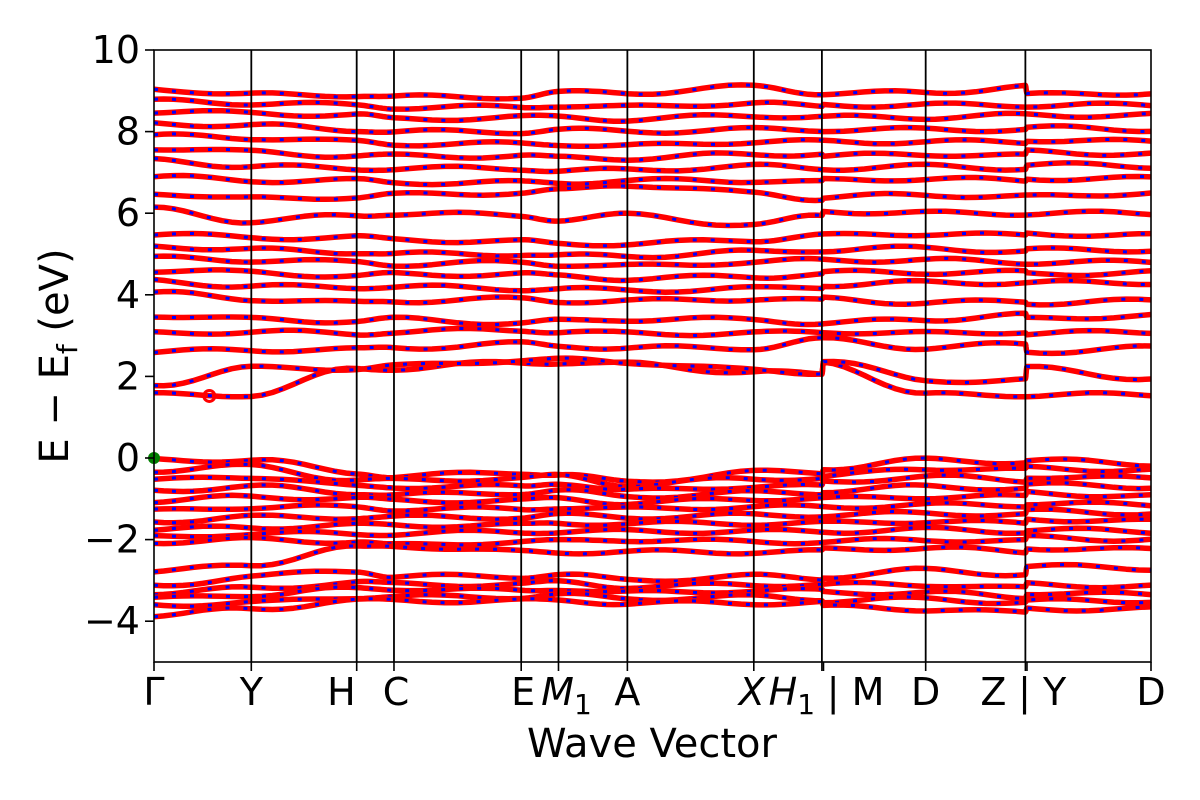  I want to click on x-tick-label: M1, so click(566, 695).